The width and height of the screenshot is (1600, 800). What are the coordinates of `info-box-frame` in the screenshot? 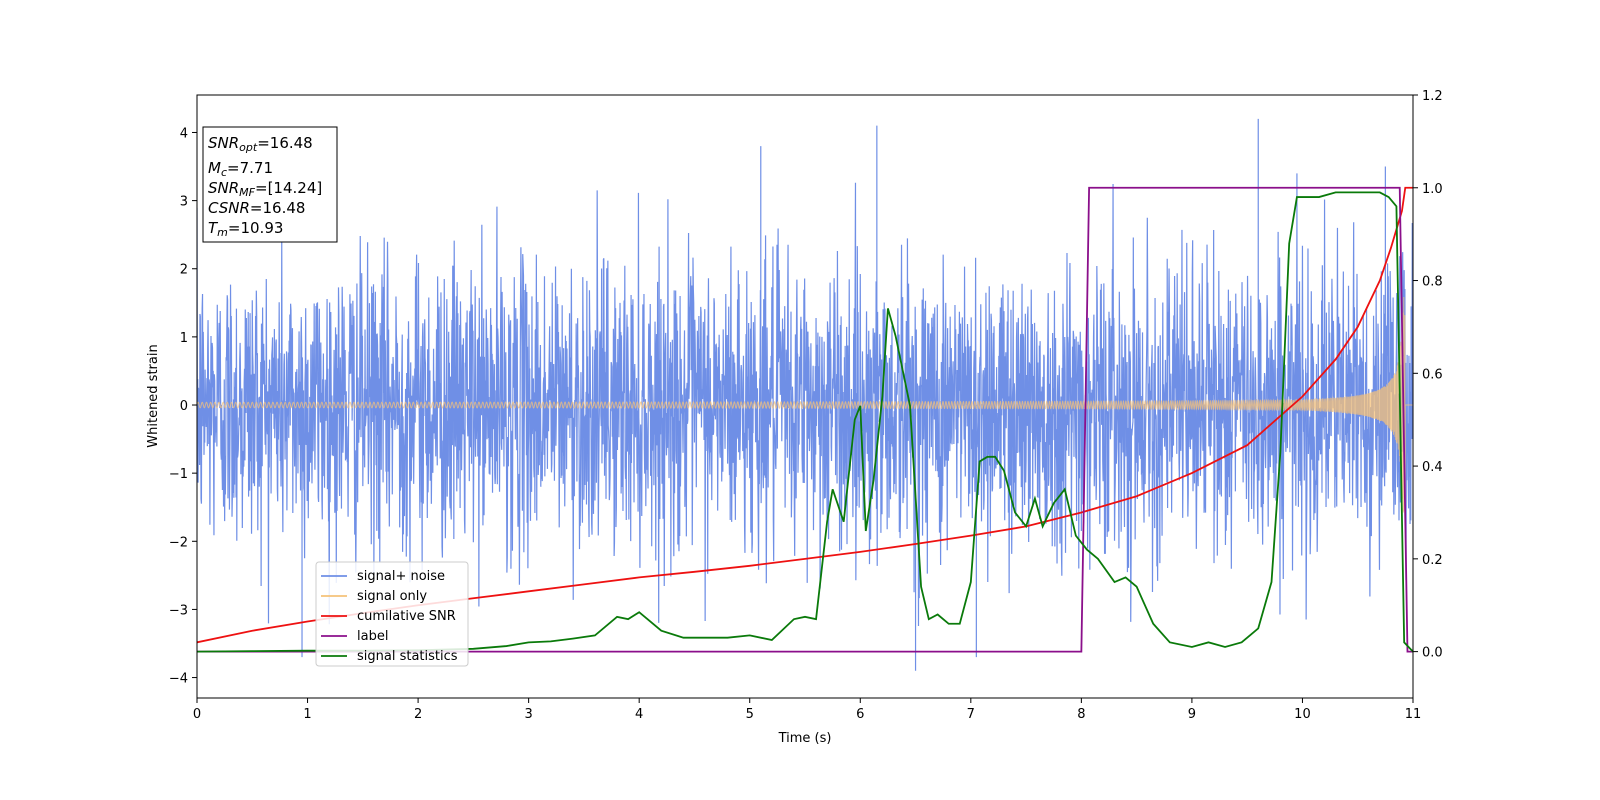 It's located at (270, 184).